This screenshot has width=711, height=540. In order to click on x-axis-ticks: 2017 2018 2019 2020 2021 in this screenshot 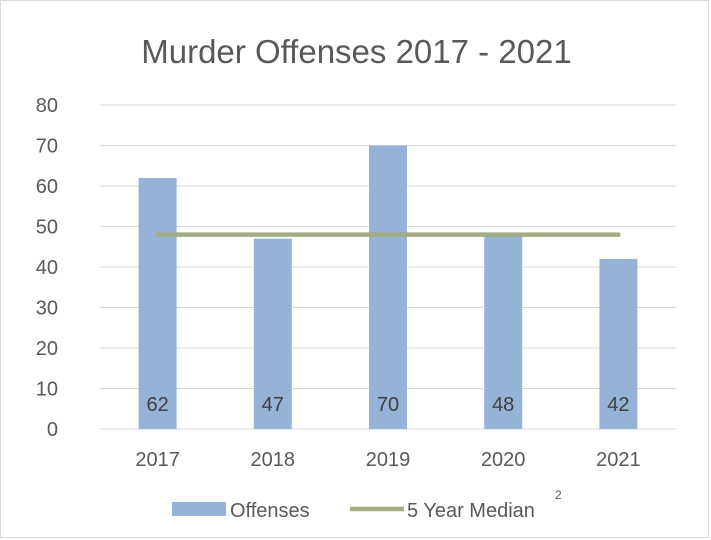, I will do `click(387, 460)`.